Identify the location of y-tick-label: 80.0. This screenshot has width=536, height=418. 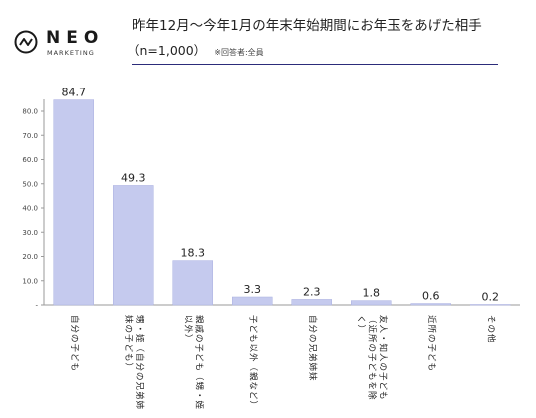
(30, 112).